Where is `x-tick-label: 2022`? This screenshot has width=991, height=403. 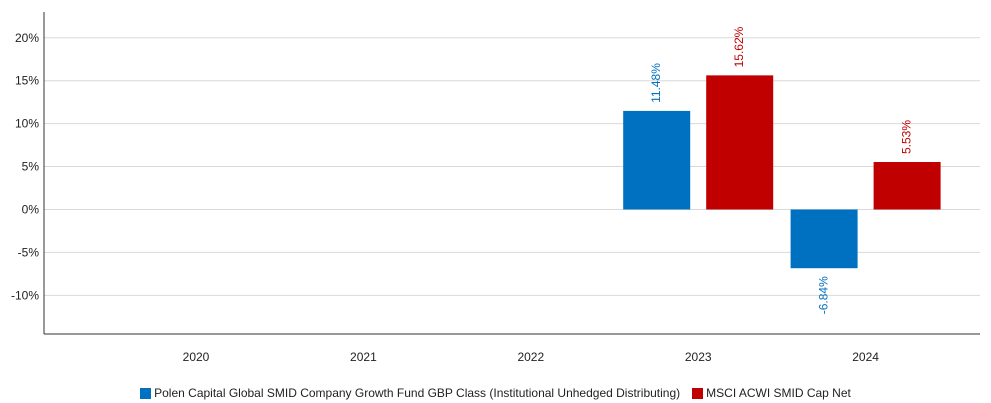
x-tick-label: 2022 is located at coordinates (530, 357).